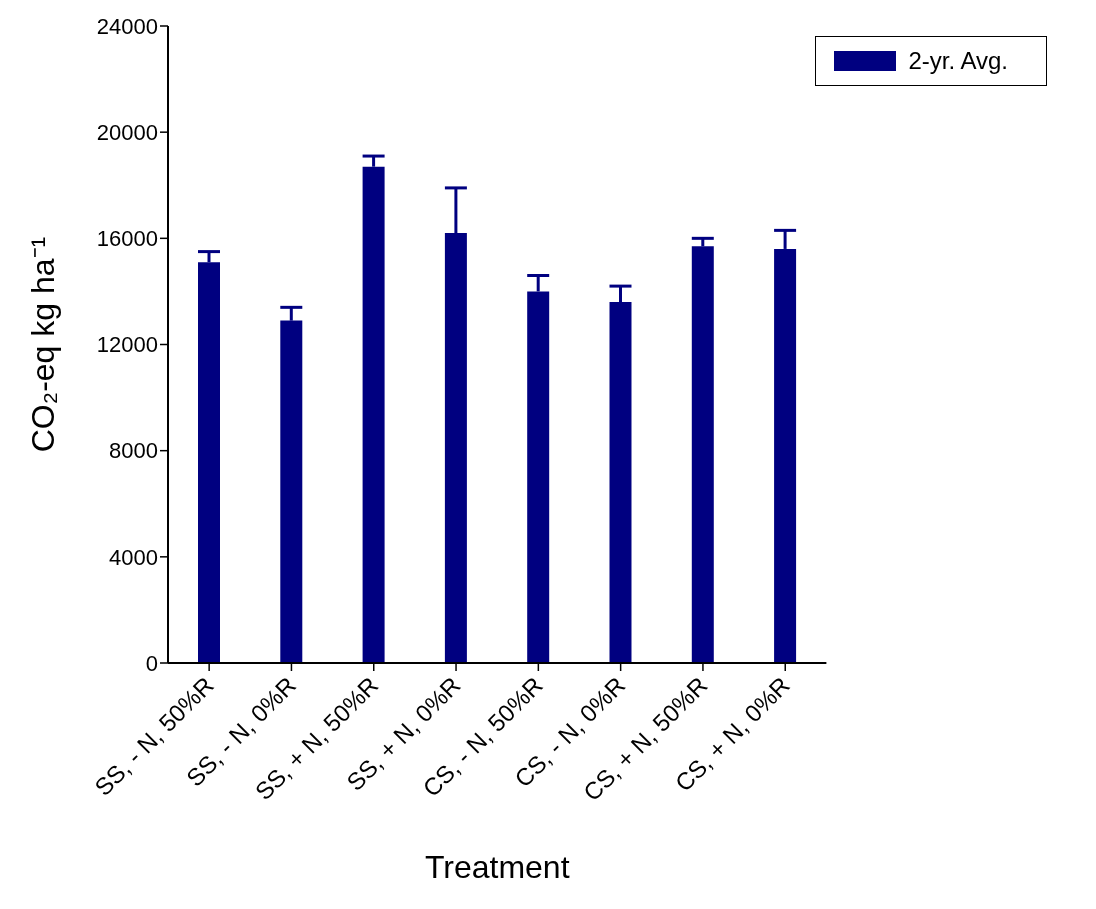  What do you see at coordinates (958, 61) in the screenshot?
I see `legend-label: 2-yr. Avg.` at bounding box center [958, 61].